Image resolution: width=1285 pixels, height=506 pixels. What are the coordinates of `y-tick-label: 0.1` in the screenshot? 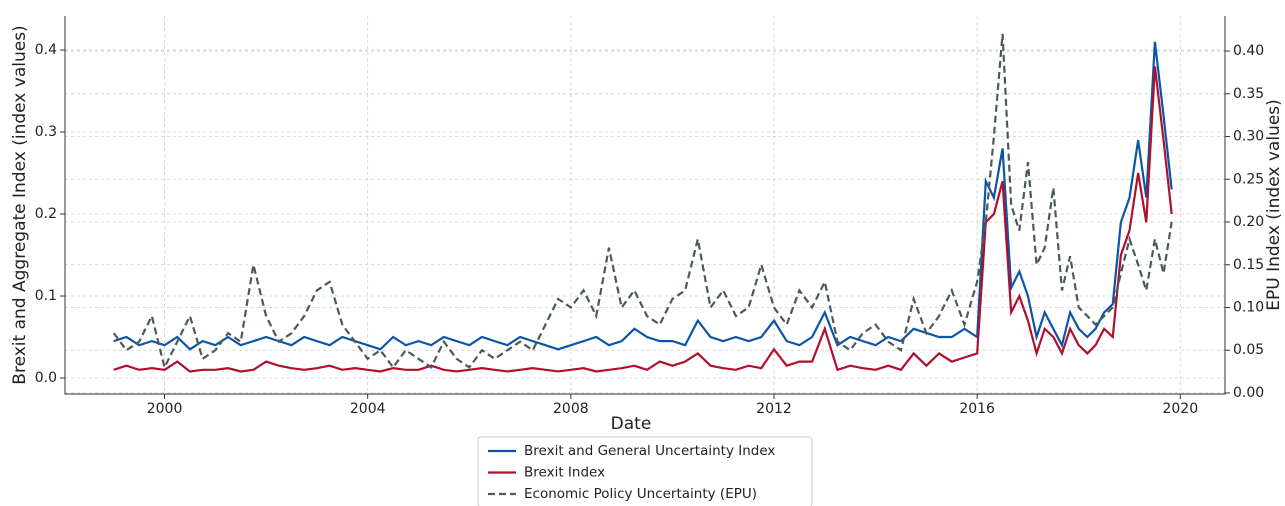 It's located at (46, 296).